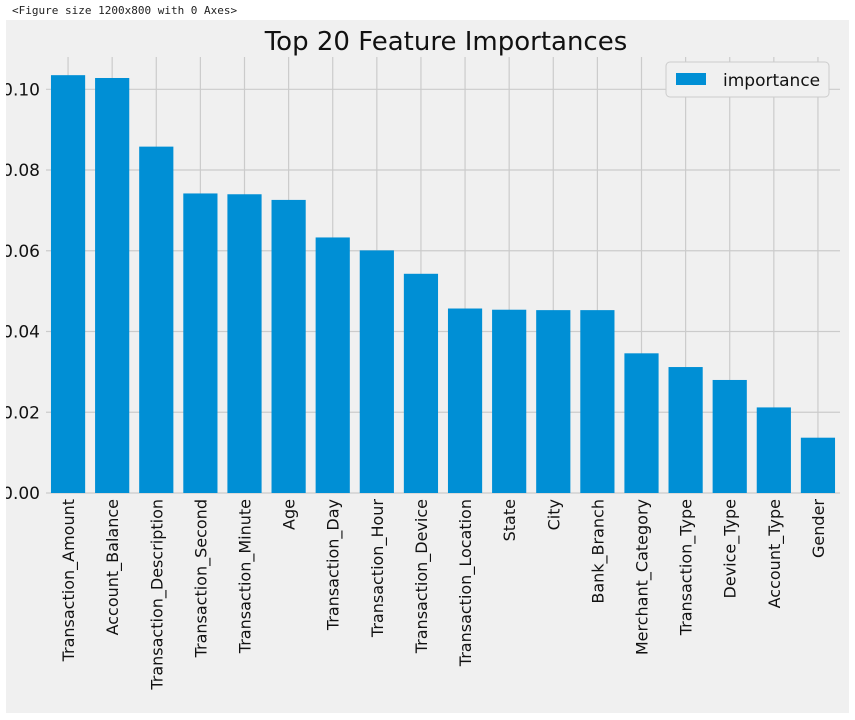 The width and height of the screenshot is (855, 720). I want to click on legend-label: importance, so click(771, 81).